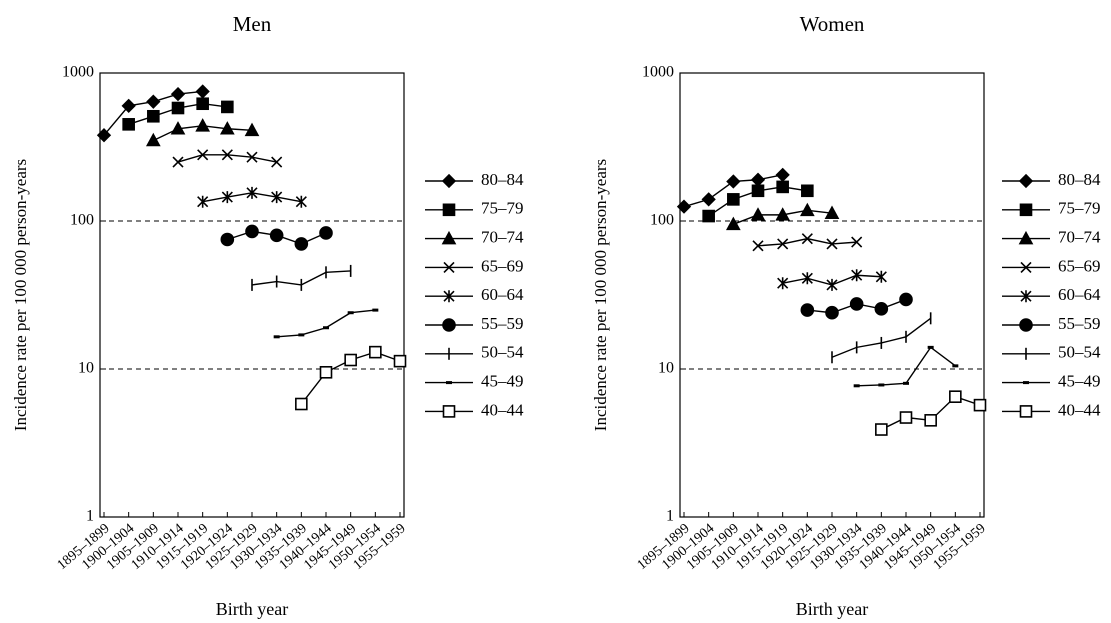  I want to click on y-tick-label: 1000, so click(658, 72).